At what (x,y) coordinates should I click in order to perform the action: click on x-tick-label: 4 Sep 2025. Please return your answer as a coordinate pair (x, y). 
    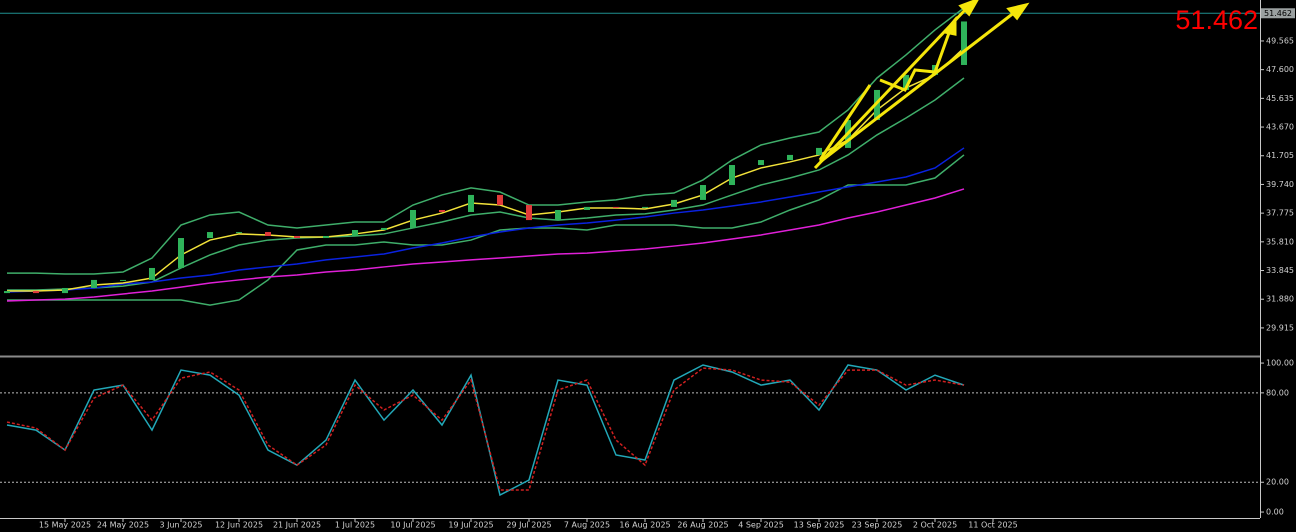
    Looking at the image, I should click on (761, 525).